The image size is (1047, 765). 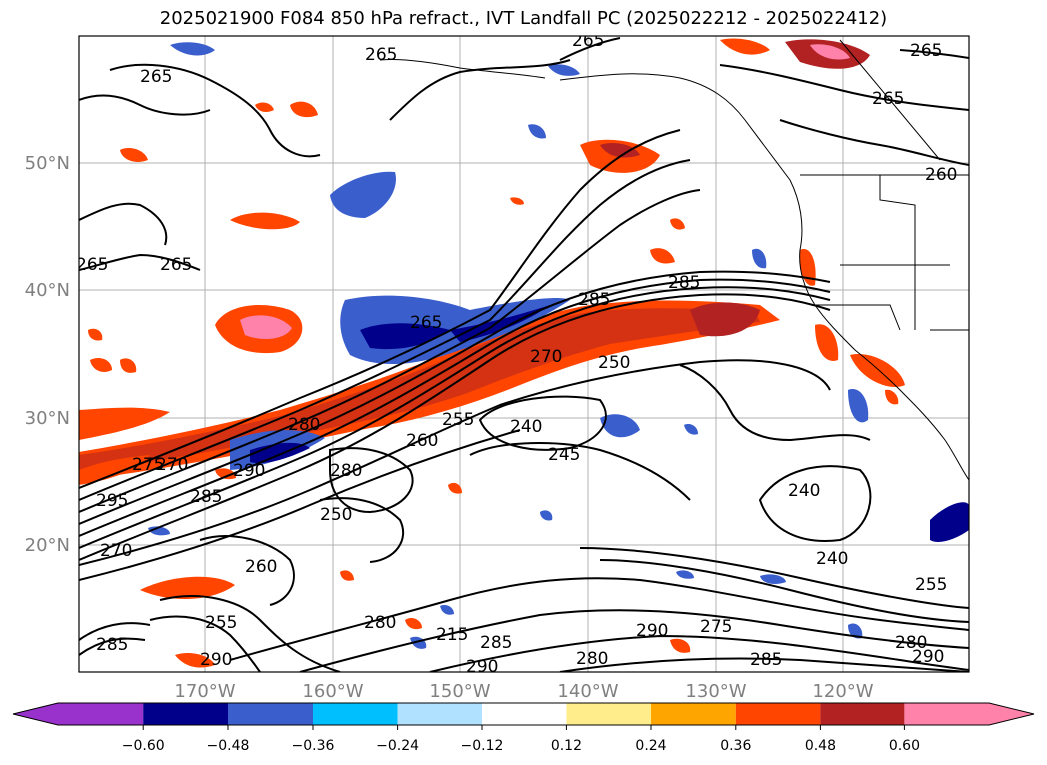 What do you see at coordinates (842, 691) in the screenshot?
I see `lon-label-120w: 120°W` at bounding box center [842, 691].